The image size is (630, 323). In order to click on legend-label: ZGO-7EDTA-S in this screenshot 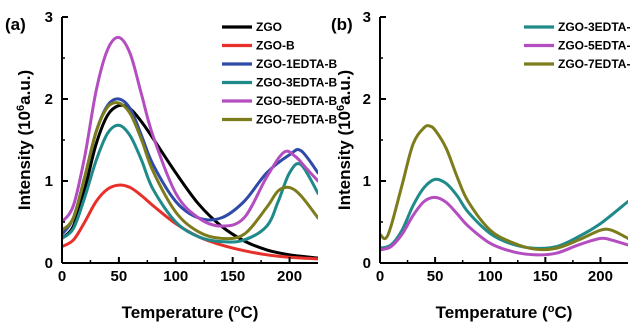, I will do `click(594, 64)`.